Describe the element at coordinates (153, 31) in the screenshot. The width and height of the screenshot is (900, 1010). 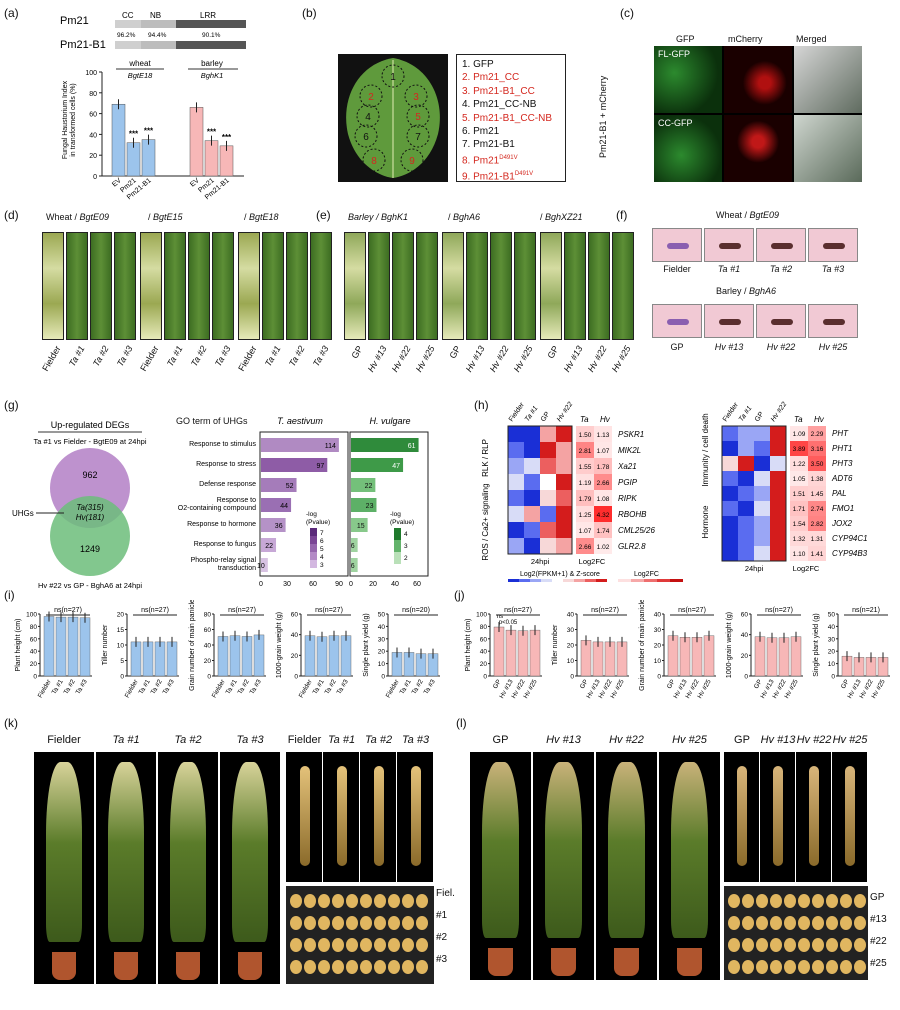
I see `panel-a-domain-diagram: Pm21 Pm21-B1 CC NB LRR 96.2% 94.4% 90.1%` at that location.